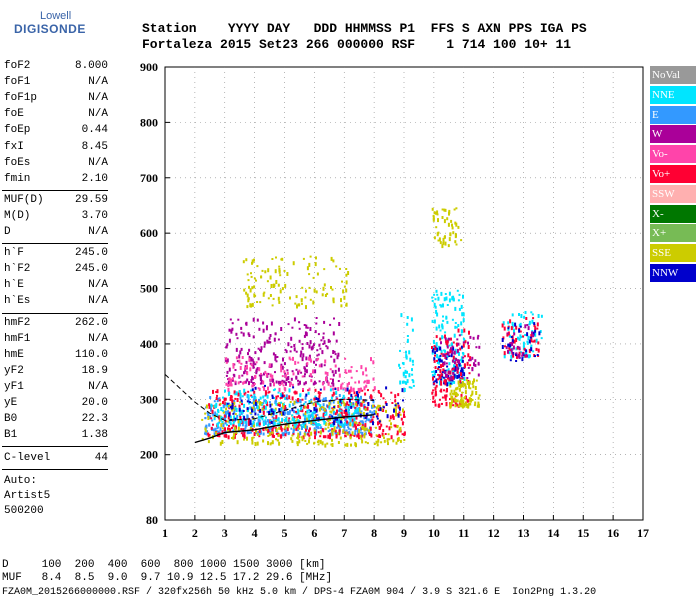 Image resolution: width=700 pixels, height=600 pixels. What do you see at coordinates (673, 193) in the screenshot?
I see `legend-ssw: SSW` at bounding box center [673, 193].